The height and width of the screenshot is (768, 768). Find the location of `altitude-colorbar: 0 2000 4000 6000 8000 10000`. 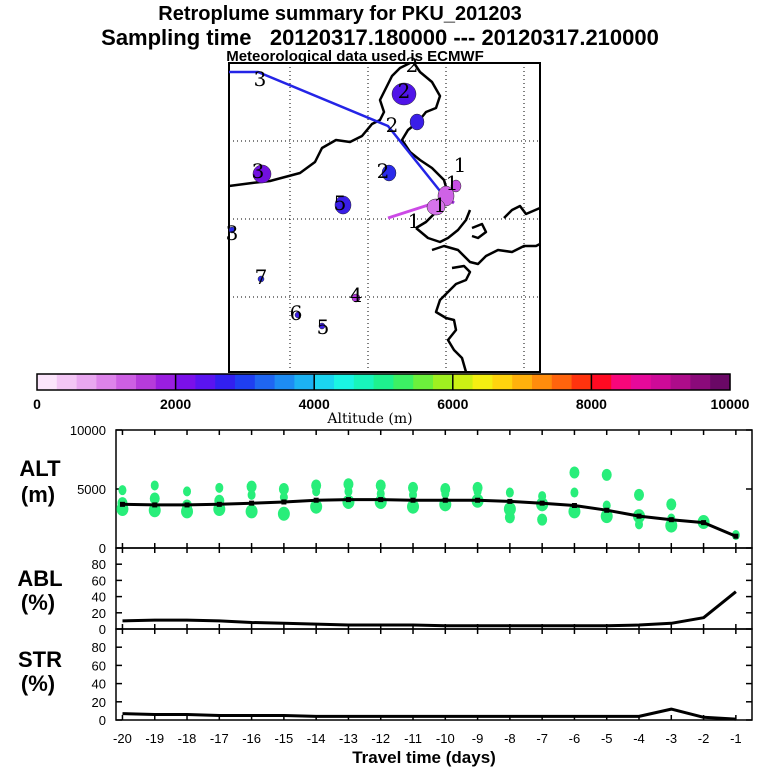

altitude-colorbar: 0 2000 4000 6000 8000 10000 is located at coordinates (391, 392).